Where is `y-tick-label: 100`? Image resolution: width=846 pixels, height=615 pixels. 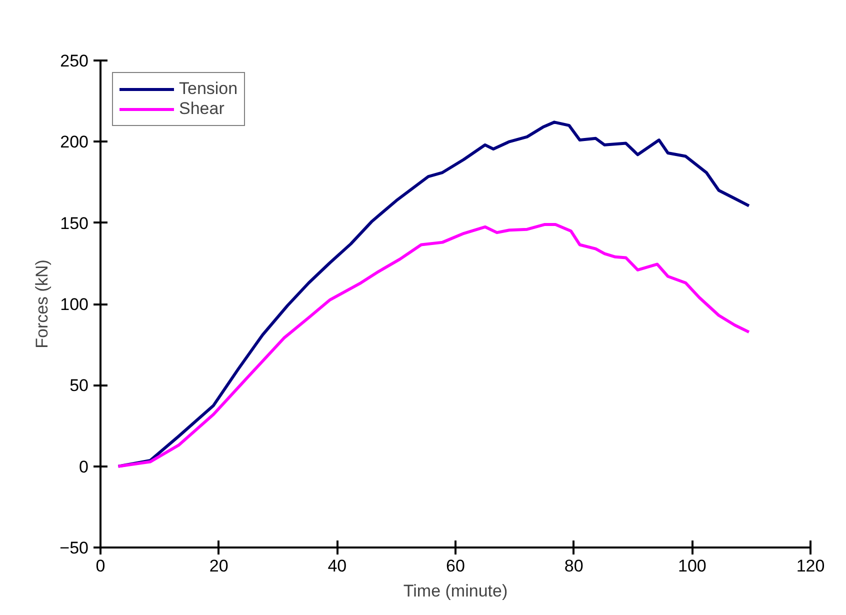
y-tick-label: 100 is located at coordinates (74, 304).